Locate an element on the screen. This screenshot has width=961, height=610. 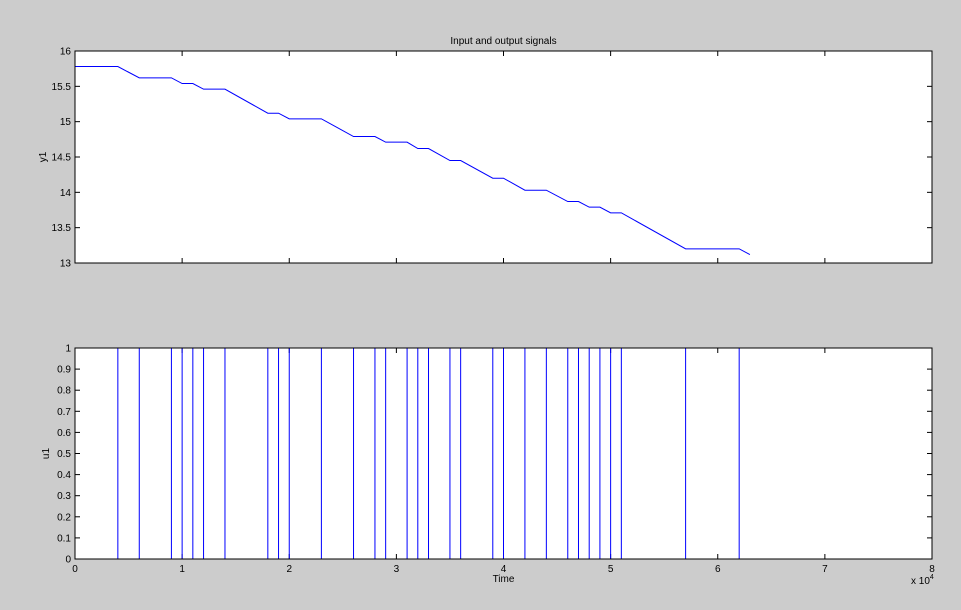
x-axis-label: Time is located at coordinates (504, 579).